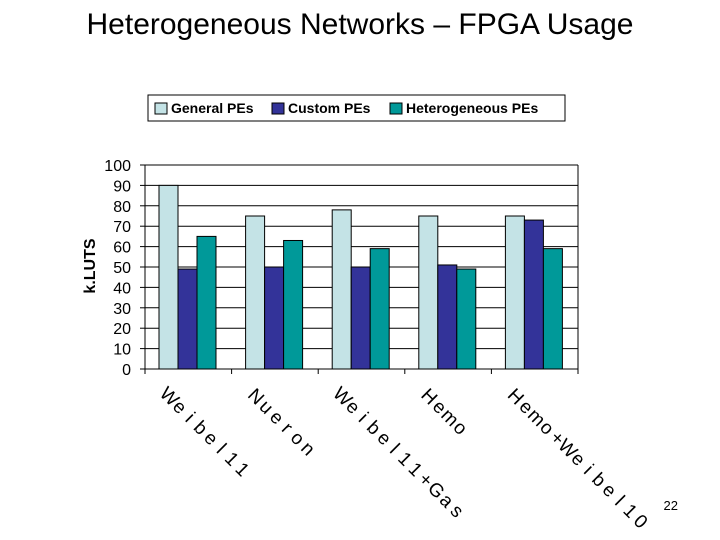 The image size is (720, 540). Describe the element at coordinates (472, 108) in the screenshot. I see `legend-label: Heterogeneous PEs` at that location.